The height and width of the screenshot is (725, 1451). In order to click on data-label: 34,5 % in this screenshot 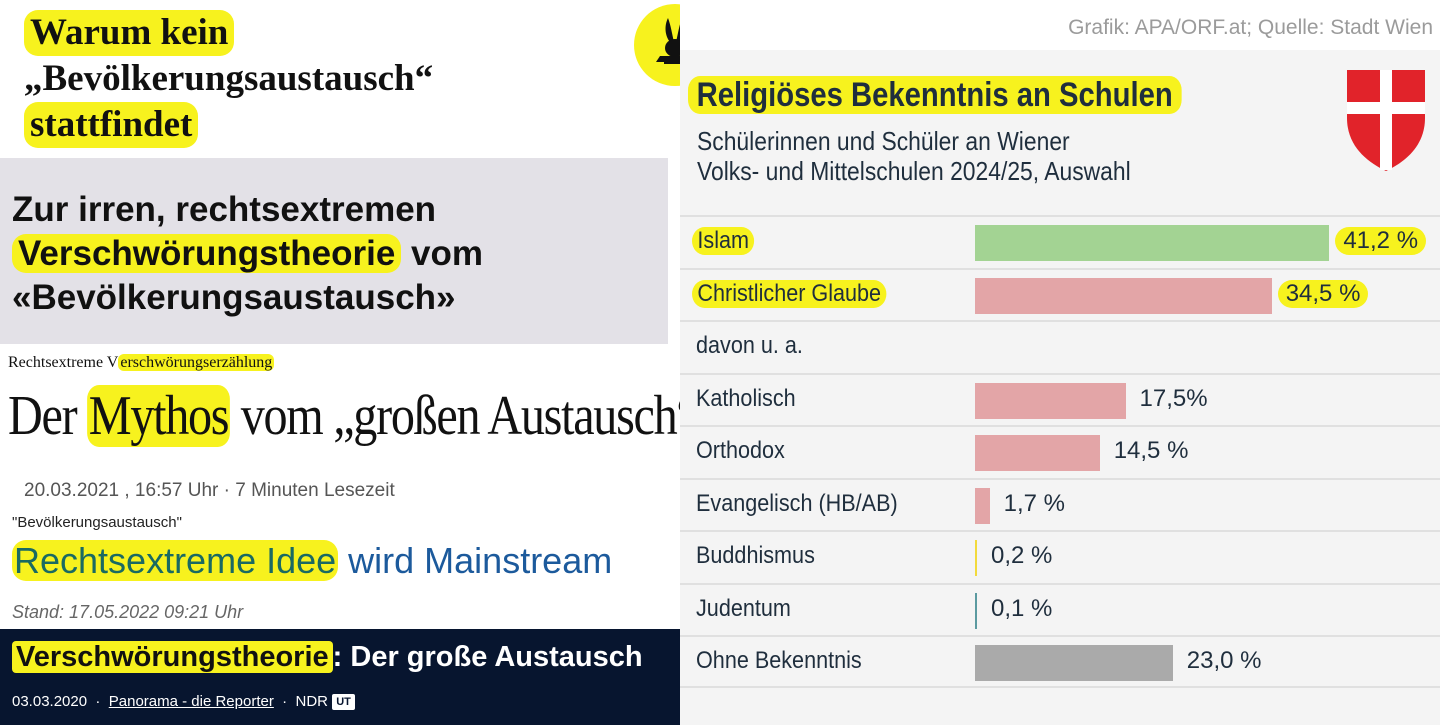, I will do `click(1323, 293)`.